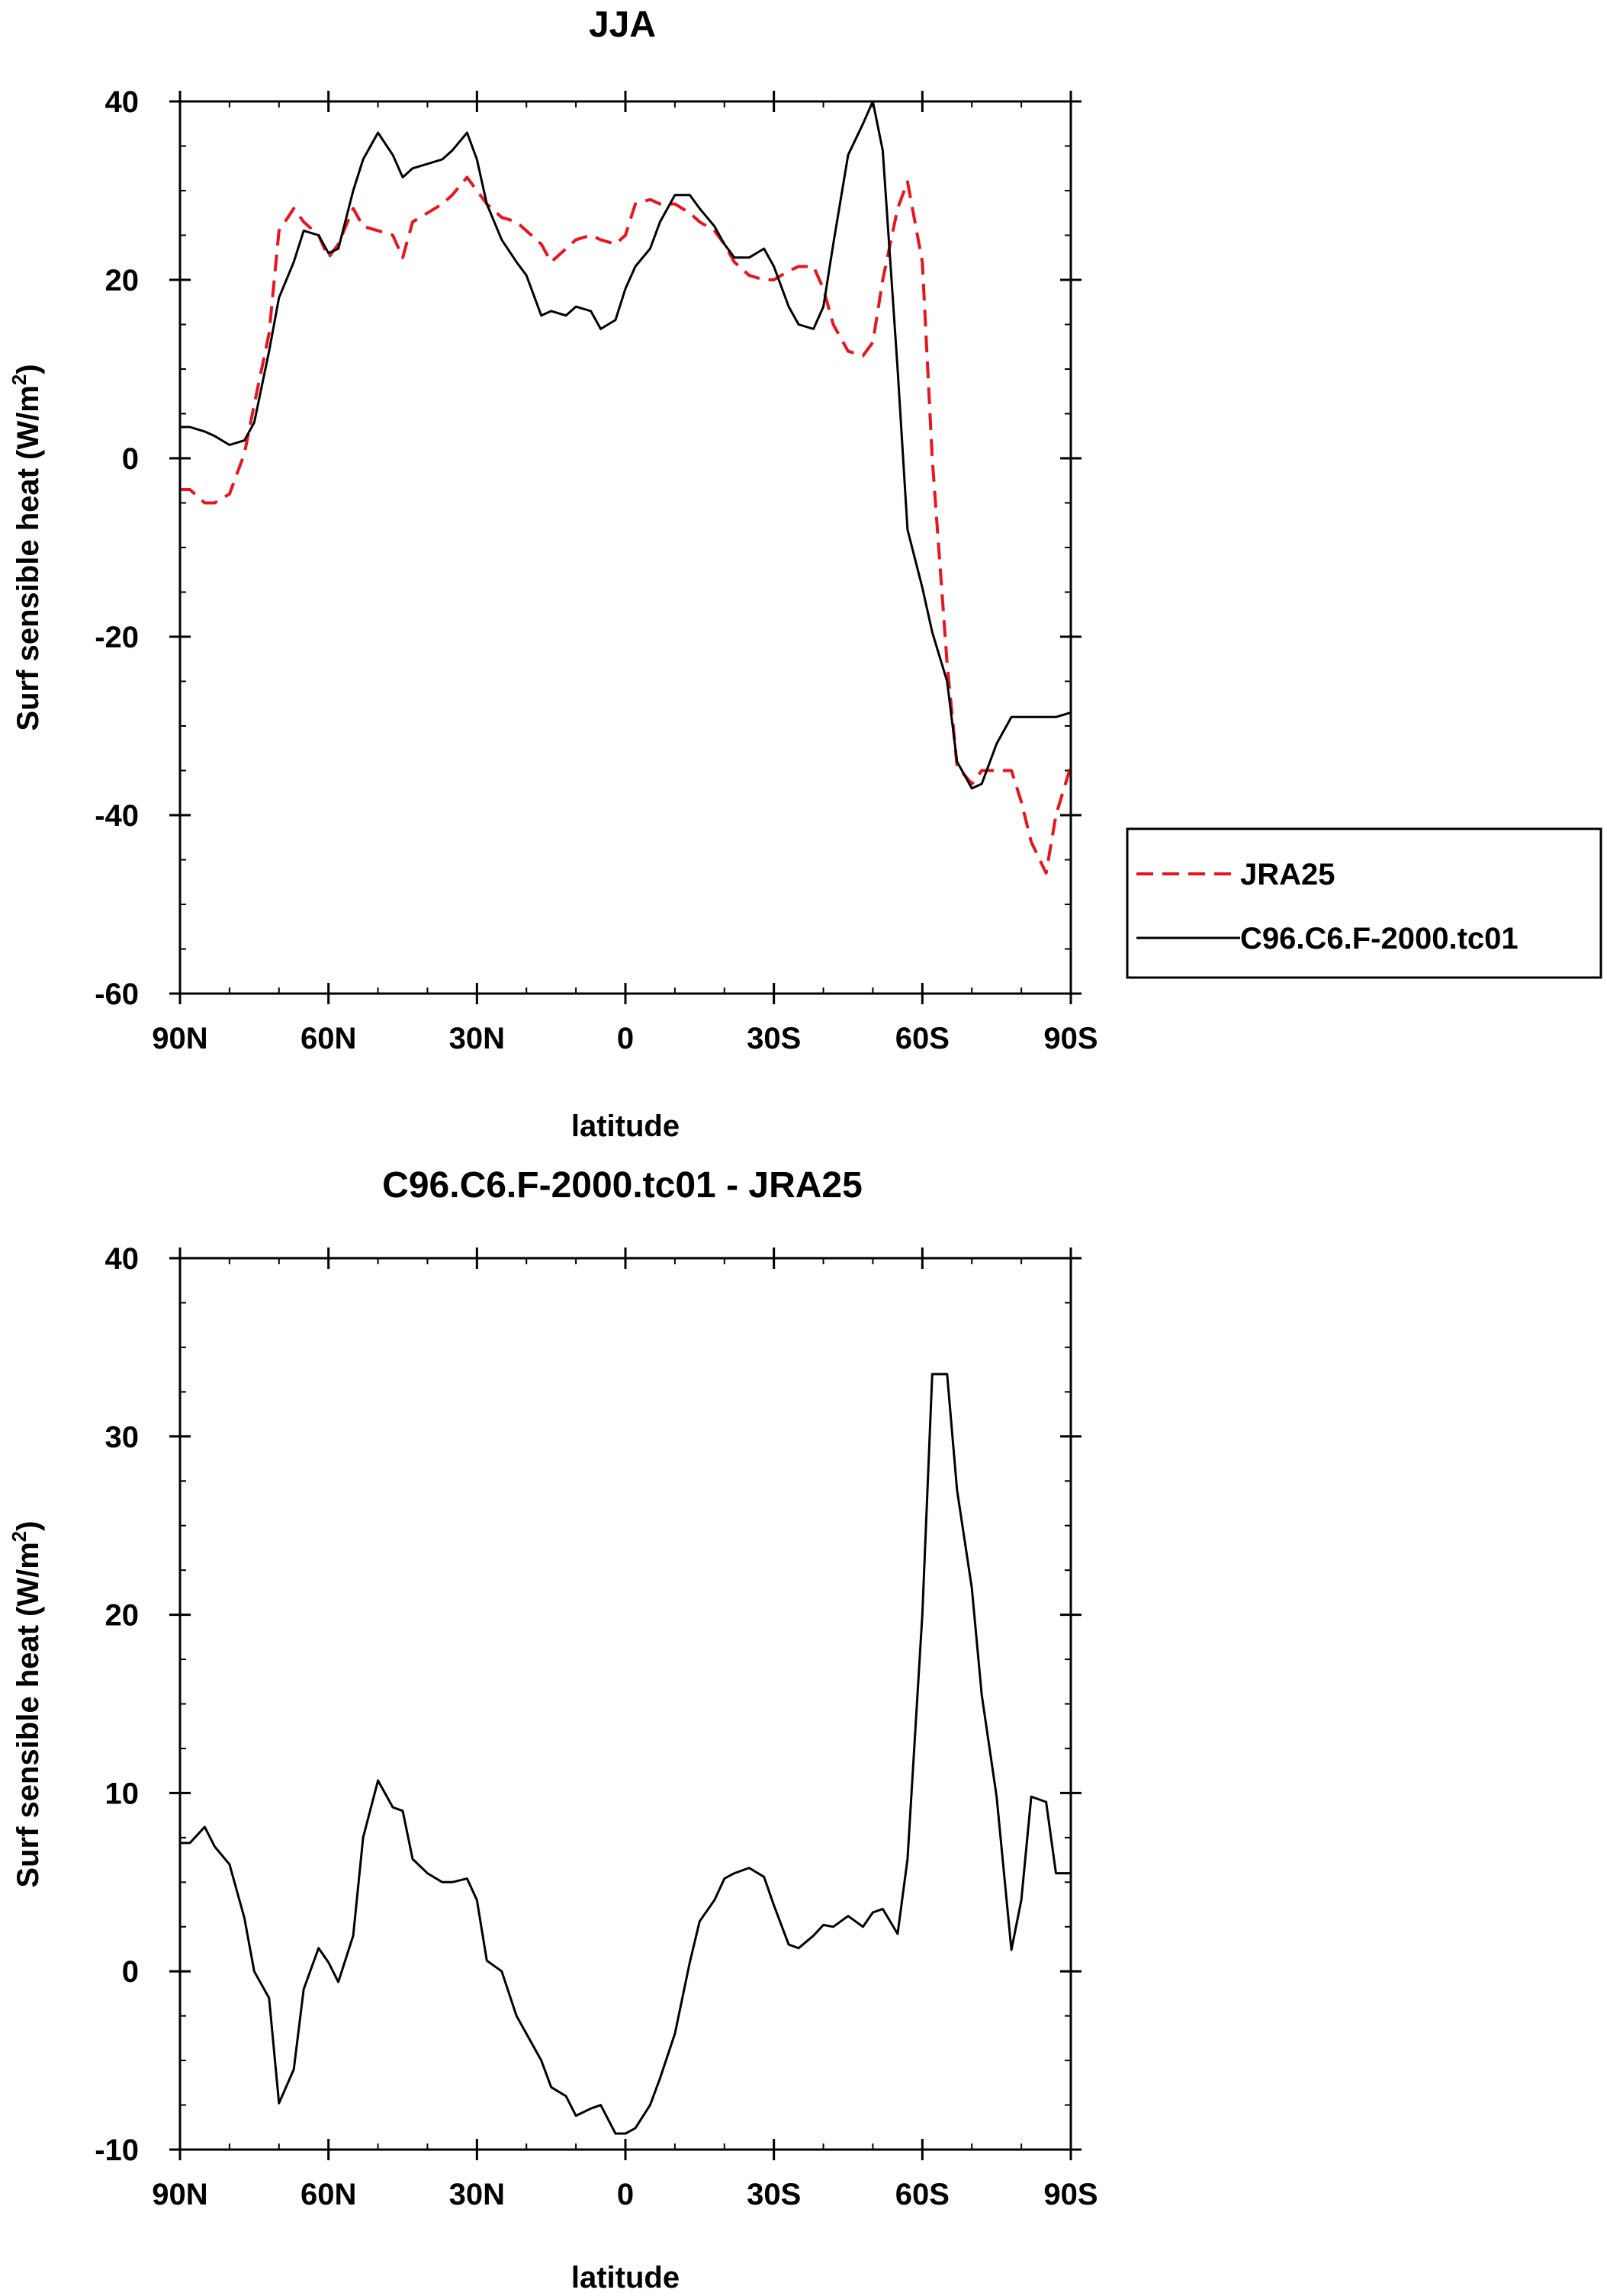 Image resolution: width=1607 pixels, height=2296 pixels. What do you see at coordinates (1287, 874) in the screenshot?
I see `legend-label-jra25: JRA25` at bounding box center [1287, 874].